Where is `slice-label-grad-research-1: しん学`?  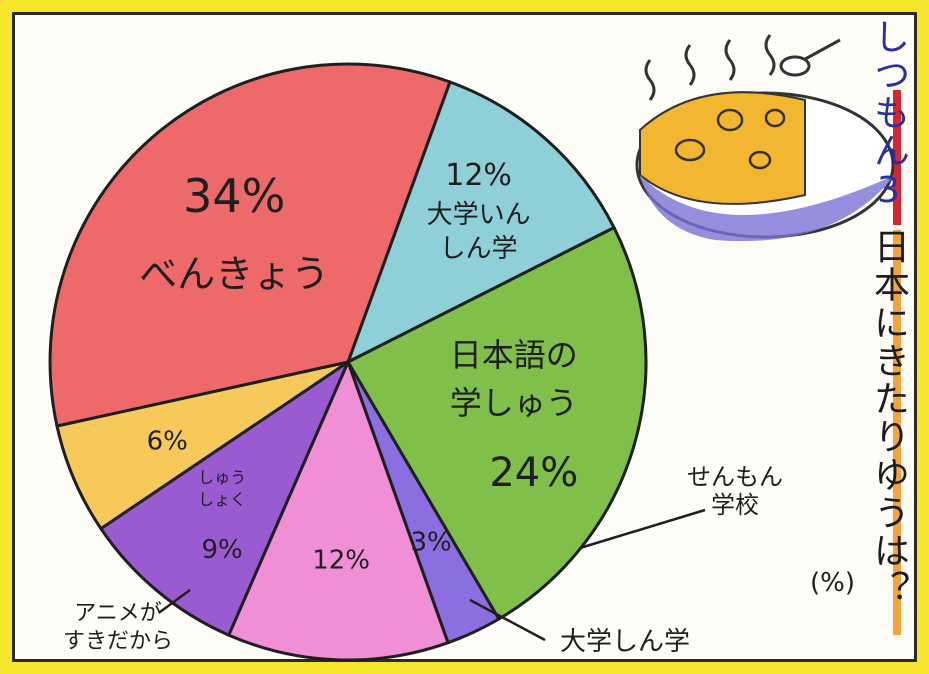 slice-label-grad-research-1: しん学 is located at coordinates (479, 249).